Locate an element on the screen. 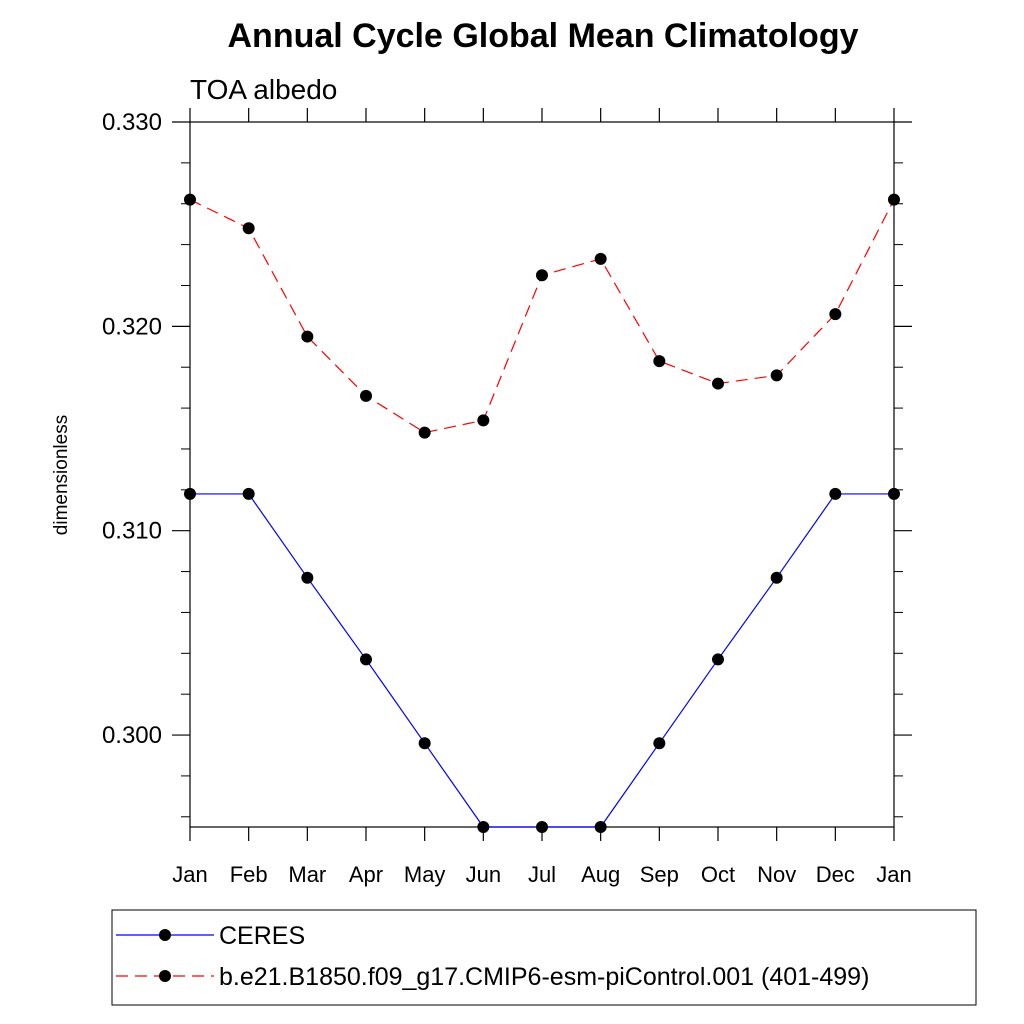  y-tick-label: 0.330 is located at coordinates (132, 122).